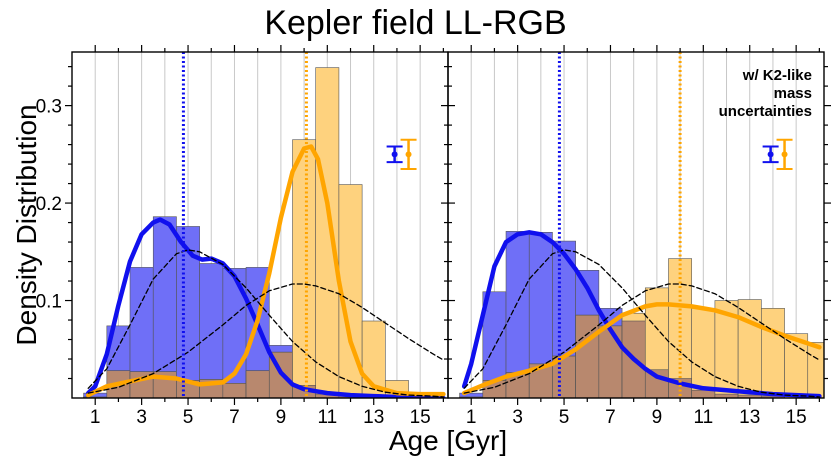 This screenshot has width=831, height=465. What do you see at coordinates (49, 204) in the screenshot?
I see `y-tick-label: 0.2` at bounding box center [49, 204].